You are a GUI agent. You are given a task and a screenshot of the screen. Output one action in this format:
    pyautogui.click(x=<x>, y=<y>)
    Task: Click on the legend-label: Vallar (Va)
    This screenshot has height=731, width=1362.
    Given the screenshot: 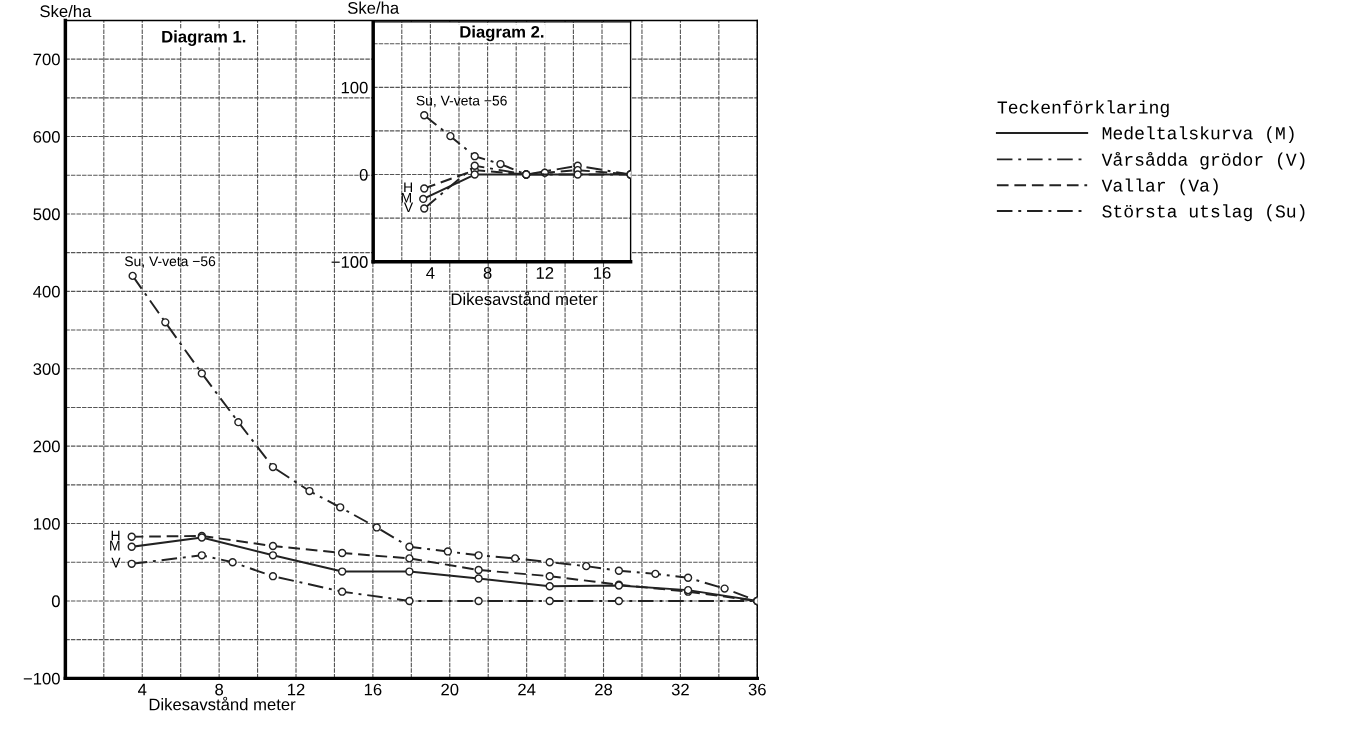 What is the action you would take?
    pyautogui.click(x=1159, y=187)
    